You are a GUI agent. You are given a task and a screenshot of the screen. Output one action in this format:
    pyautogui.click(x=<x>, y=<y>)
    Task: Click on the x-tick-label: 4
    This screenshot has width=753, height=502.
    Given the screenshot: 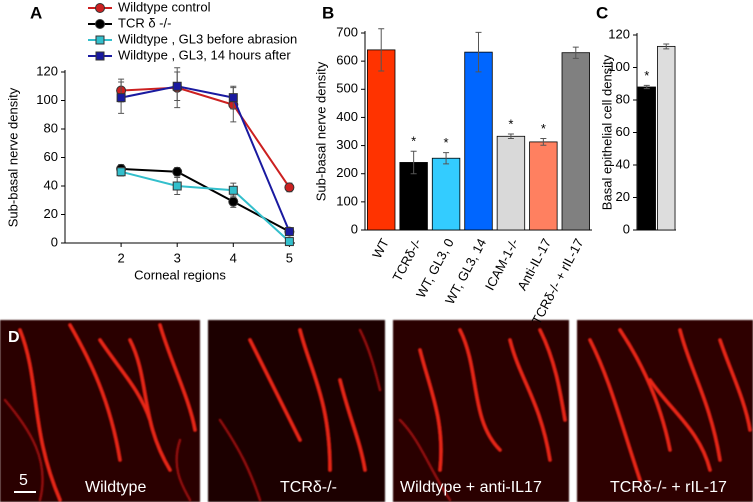 What is the action you would take?
    pyautogui.click(x=233, y=257)
    